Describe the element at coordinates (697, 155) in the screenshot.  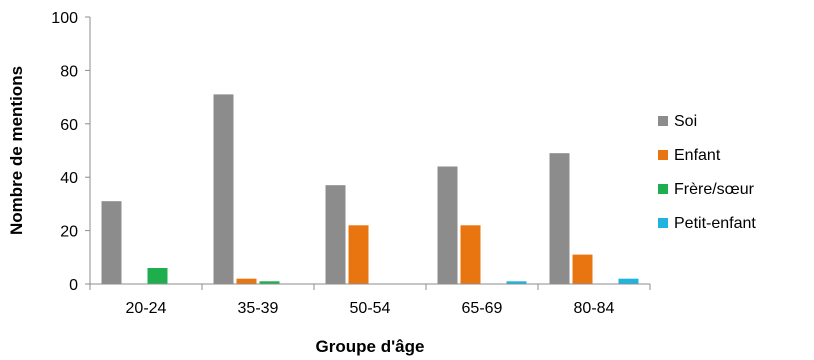
I see `legend-label: Enfant` at that location.